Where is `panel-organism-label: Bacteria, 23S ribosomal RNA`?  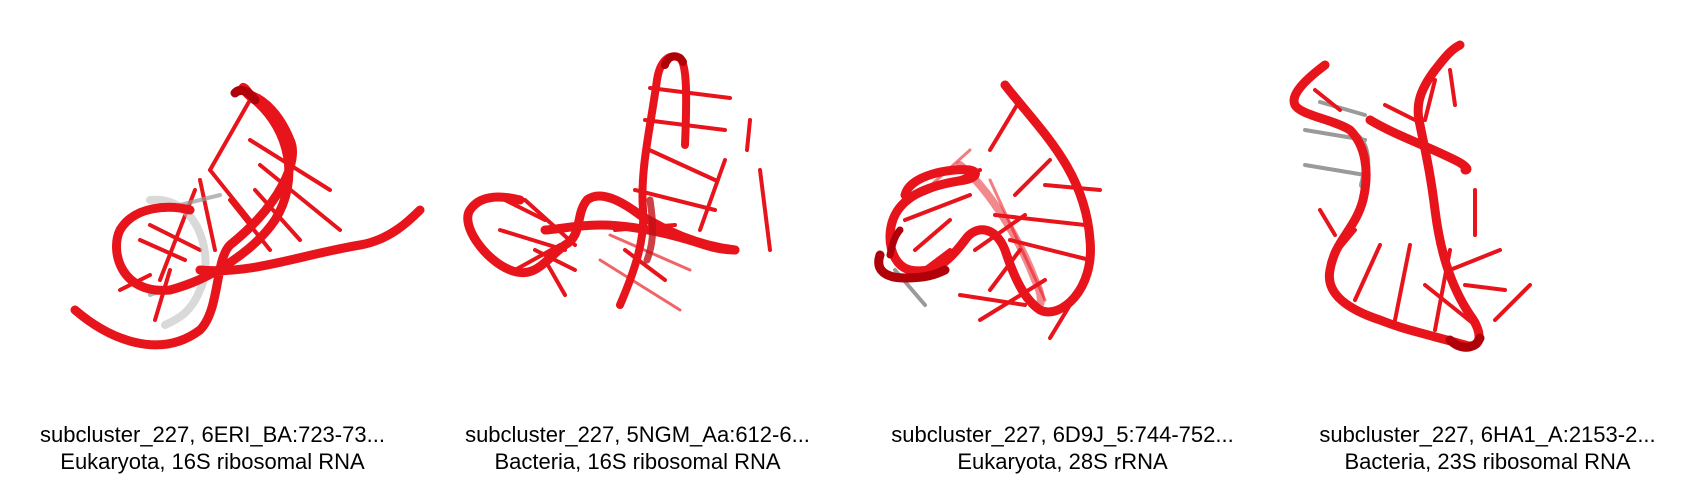
panel-organism-label: Bacteria, 23S ribosomal RNA is located at coordinates (1487, 461).